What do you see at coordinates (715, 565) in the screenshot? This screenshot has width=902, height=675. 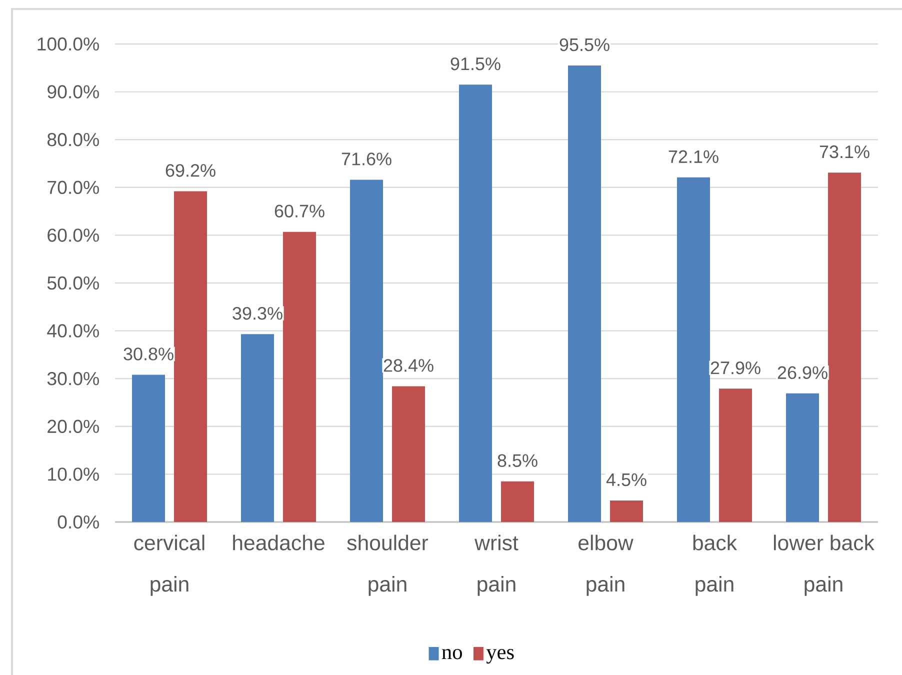 I see `category-label: back pain` at bounding box center [715, 565].